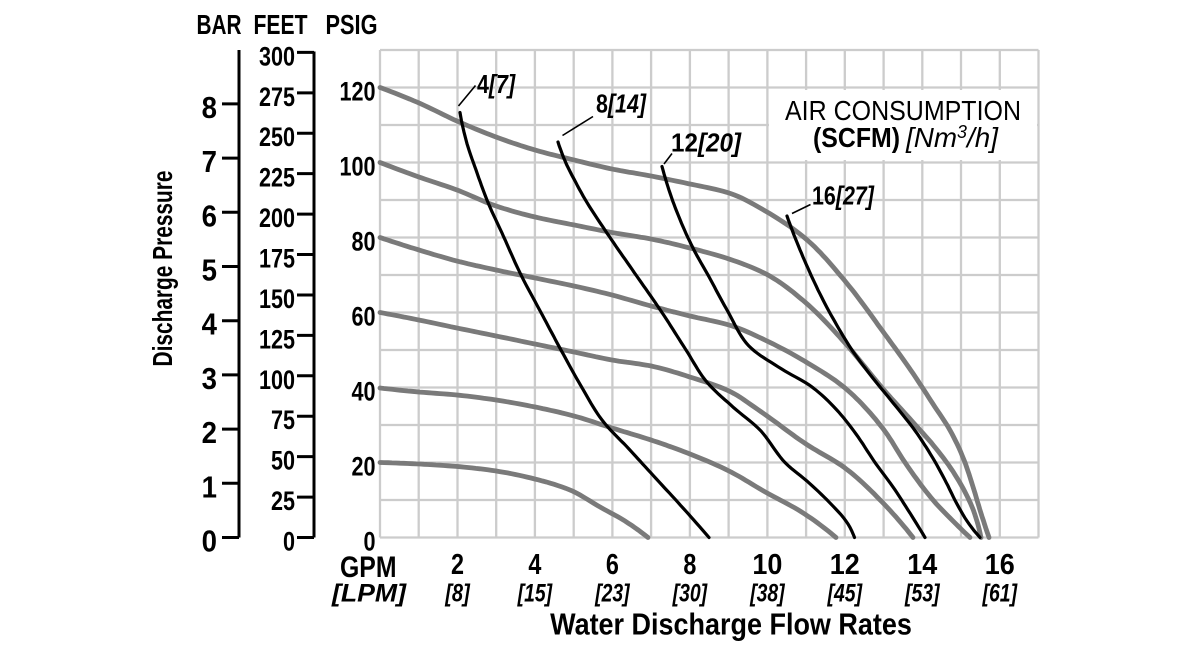  What do you see at coordinates (706, 143) in the screenshot?
I see `svg-text: 12[20]` at bounding box center [706, 143].